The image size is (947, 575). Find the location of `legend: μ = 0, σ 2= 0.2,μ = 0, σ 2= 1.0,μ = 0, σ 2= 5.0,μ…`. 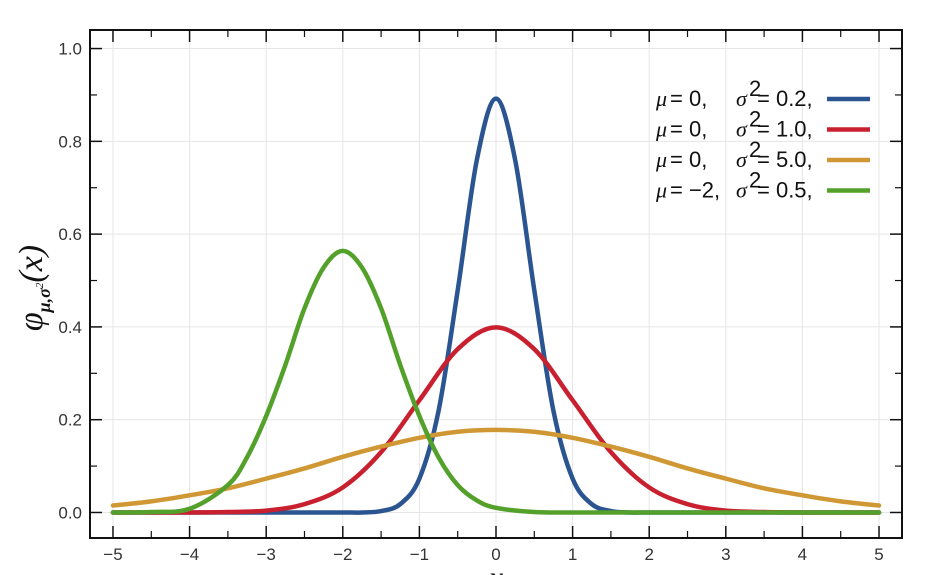

legend: μ = 0, σ 2= 0.2,μ = 0, σ 2= 1.0,μ = 0, σ 2= 5.0,μ… is located at coordinates (762, 139).